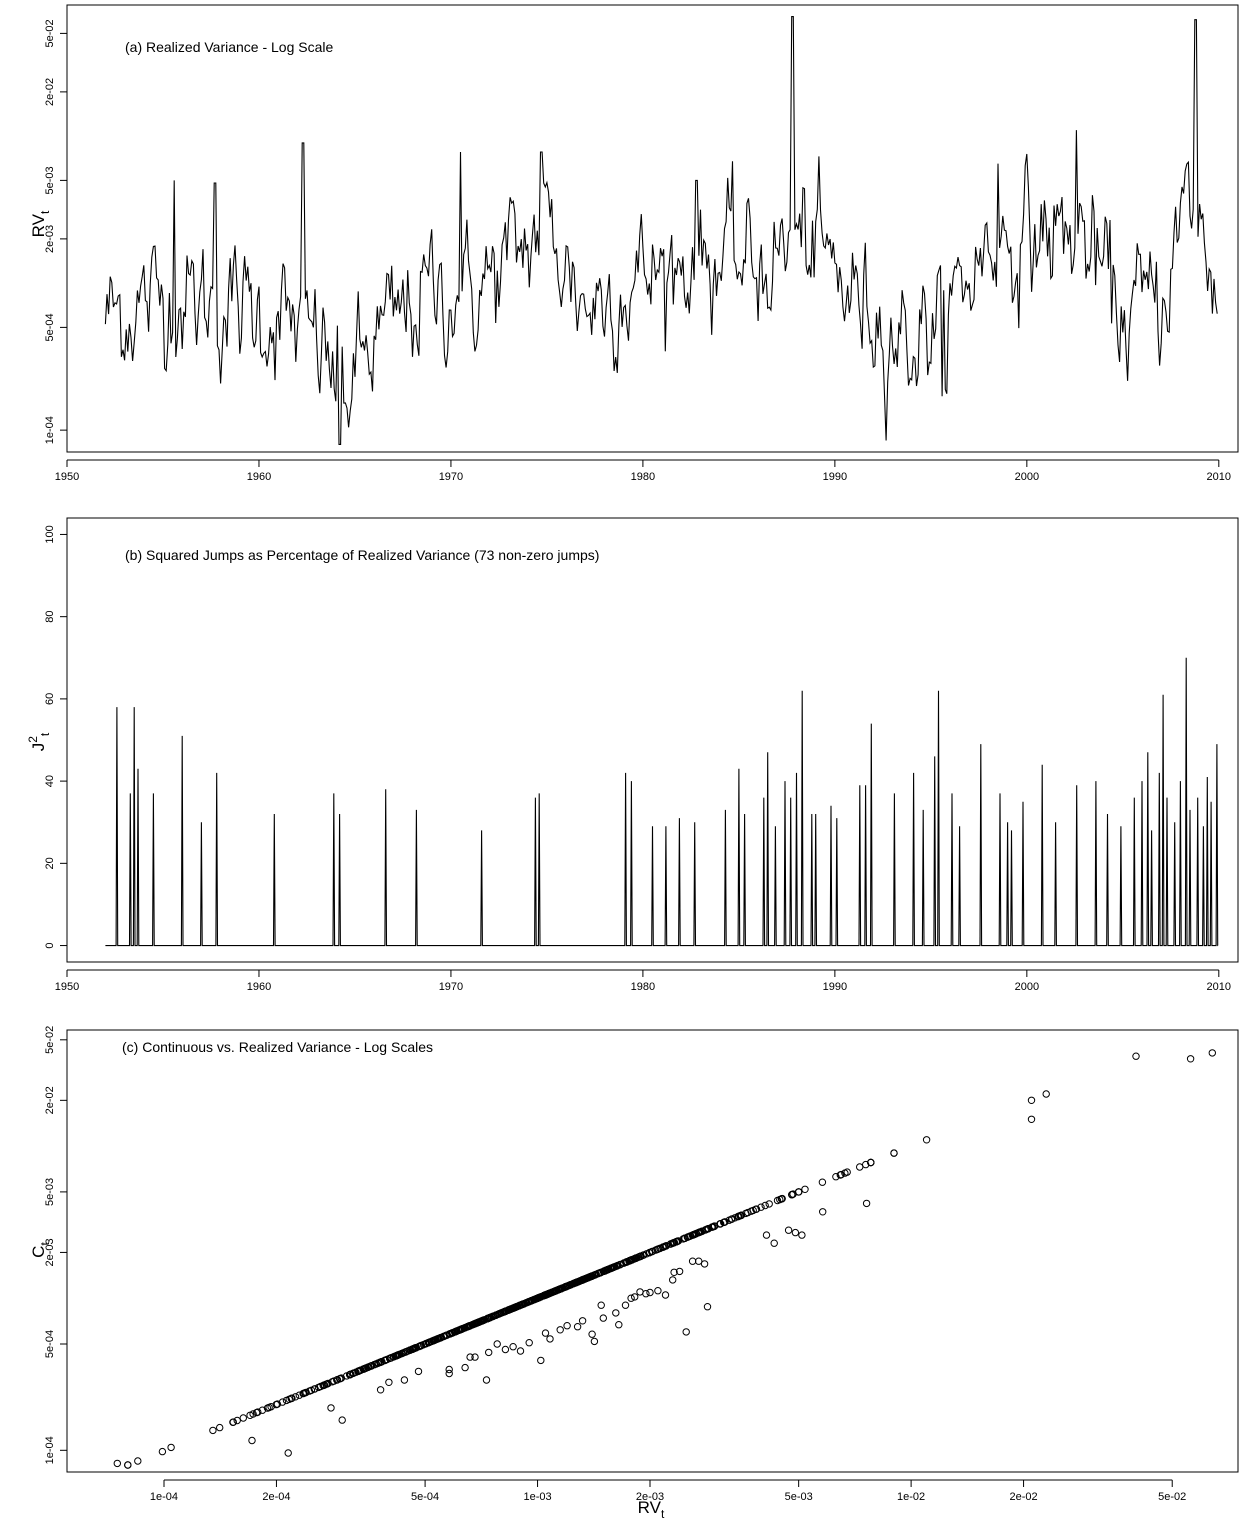  I want to click on y-tick-label: 20, so click(50, 863).